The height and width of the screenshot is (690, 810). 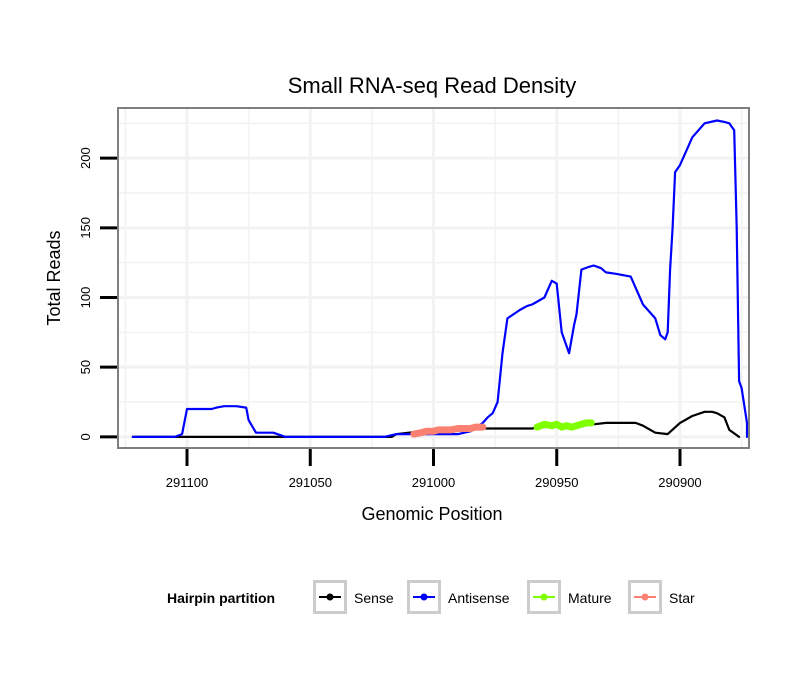 I want to click on series-line-star, so click(x=448, y=430).